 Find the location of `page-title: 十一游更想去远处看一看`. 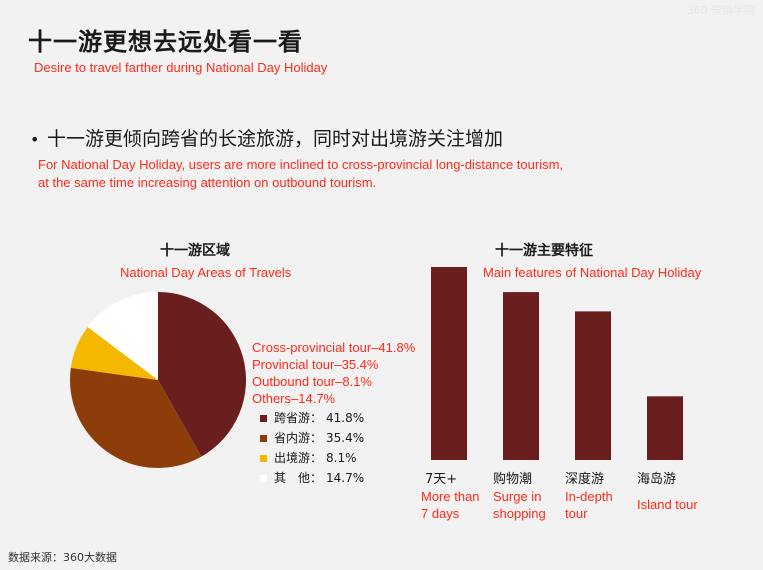

page-title: 十一游更想去远处看一看 is located at coordinates (165, 42).